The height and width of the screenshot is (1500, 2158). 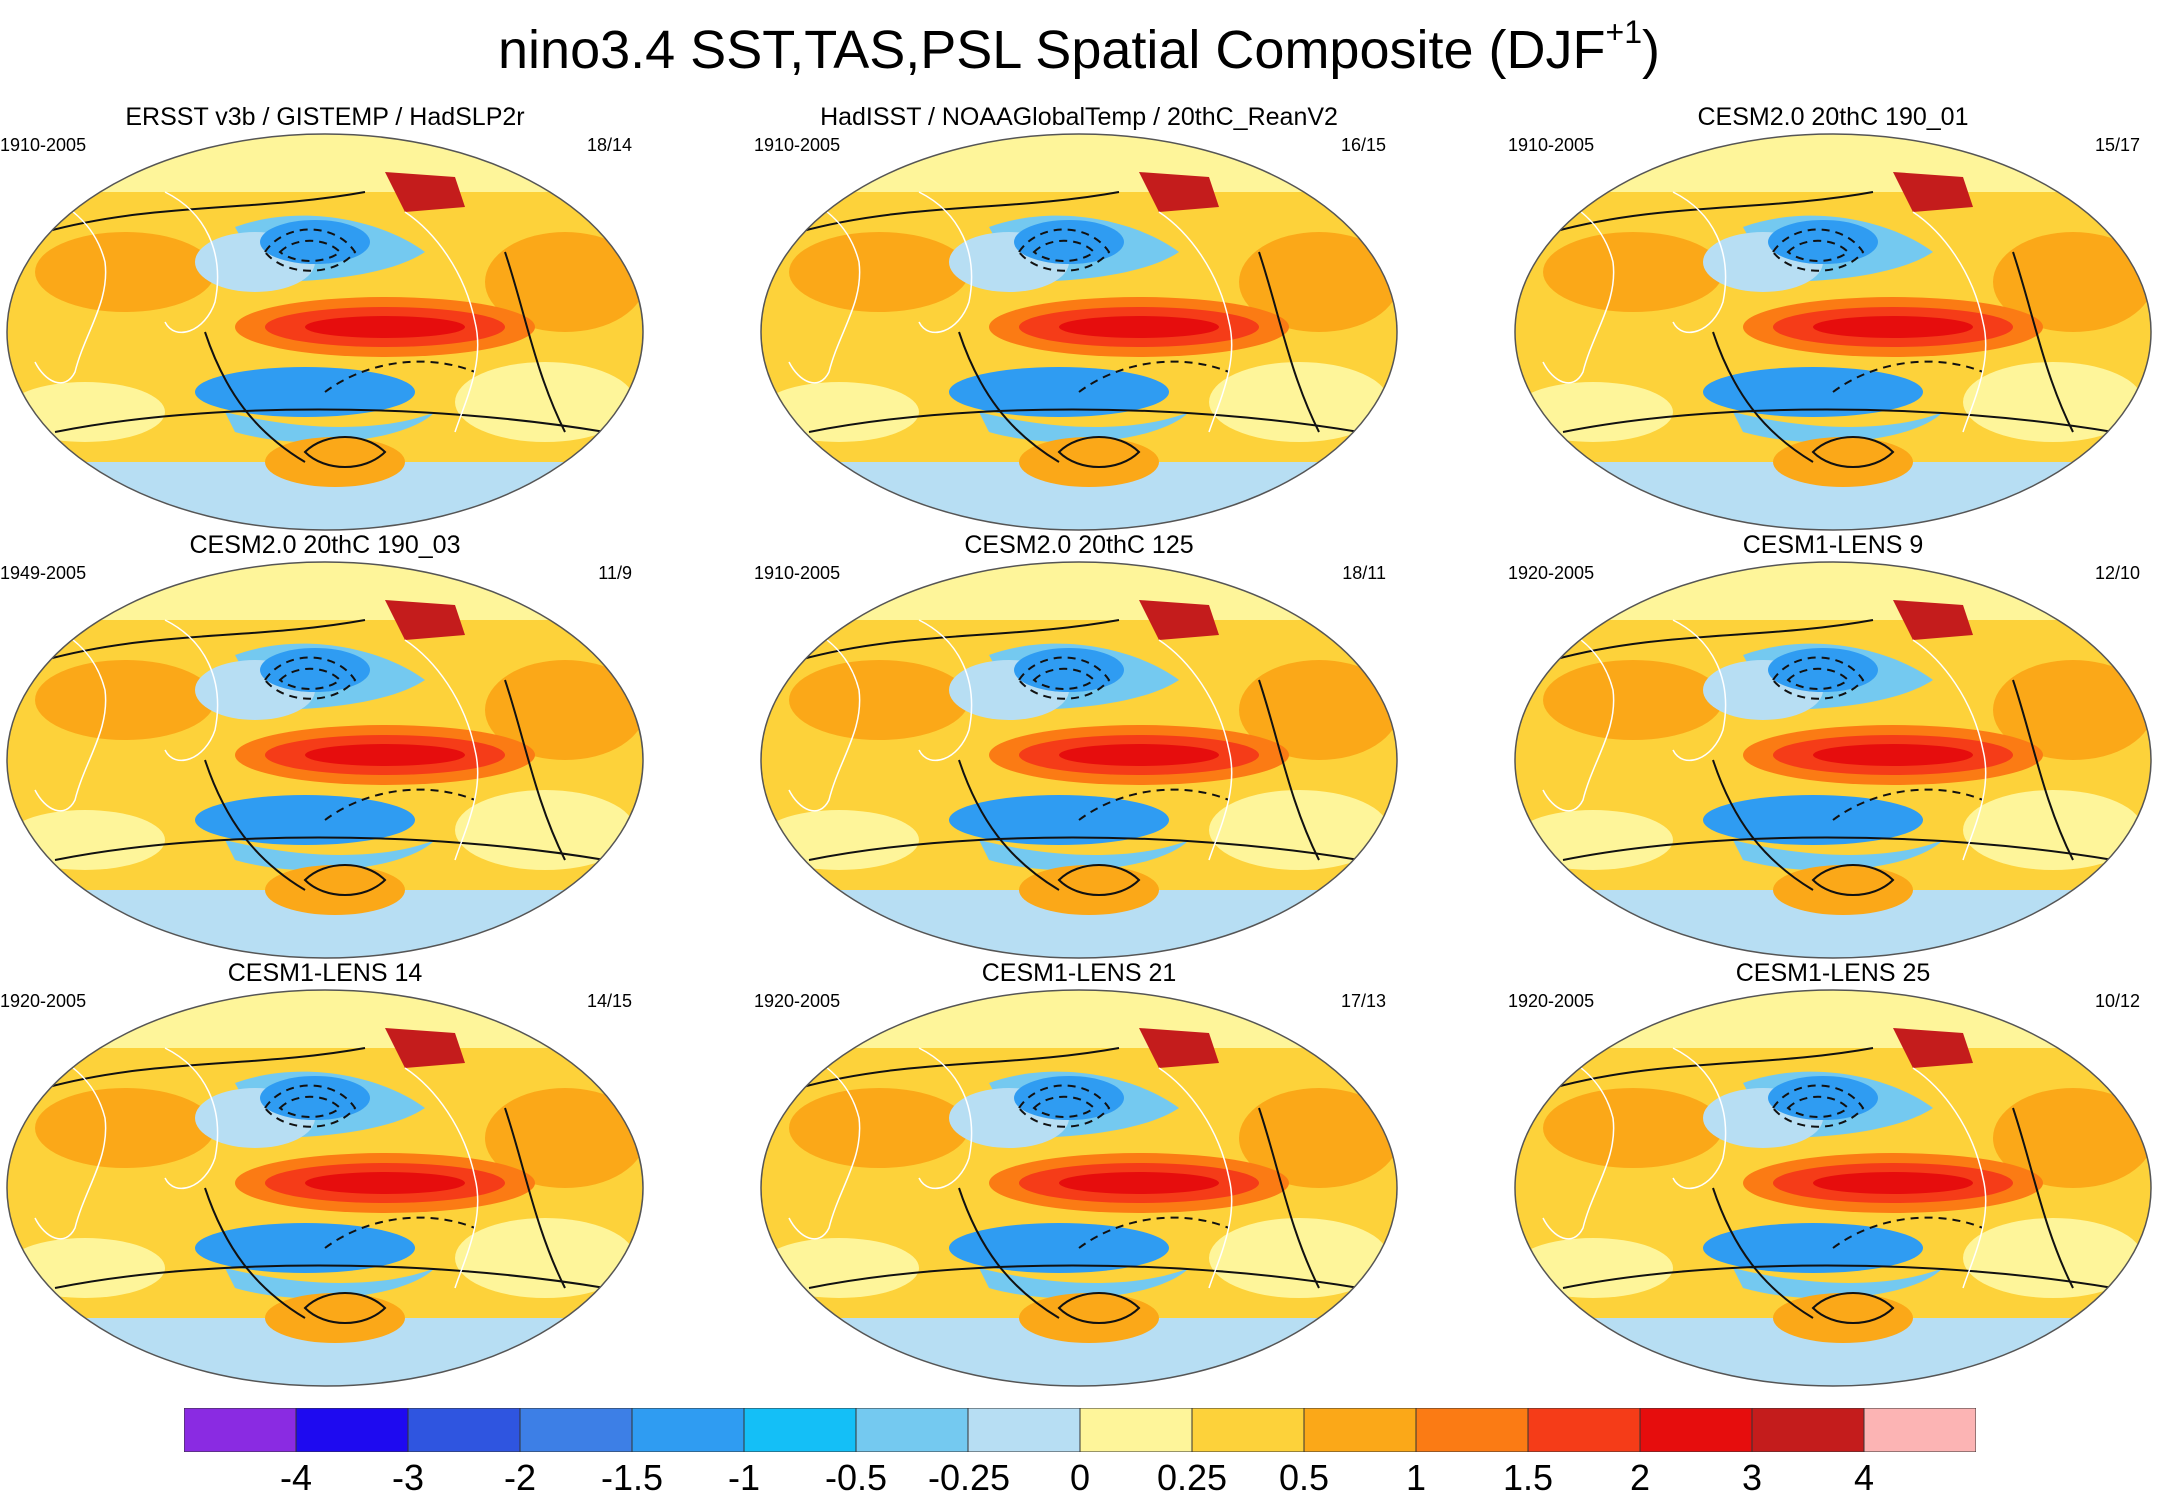 I want to click on panel-4: CESM2.0 20thC 190_03 1949-2005 11/9, so click(x=325, y=745).